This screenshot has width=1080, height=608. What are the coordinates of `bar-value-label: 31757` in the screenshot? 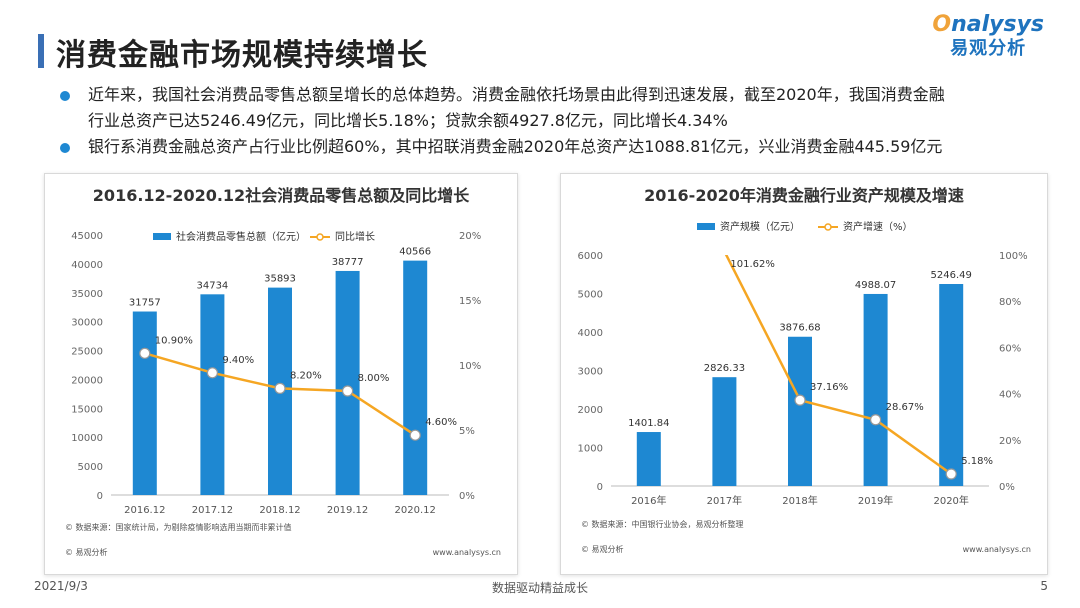 It's located at (145, 303).